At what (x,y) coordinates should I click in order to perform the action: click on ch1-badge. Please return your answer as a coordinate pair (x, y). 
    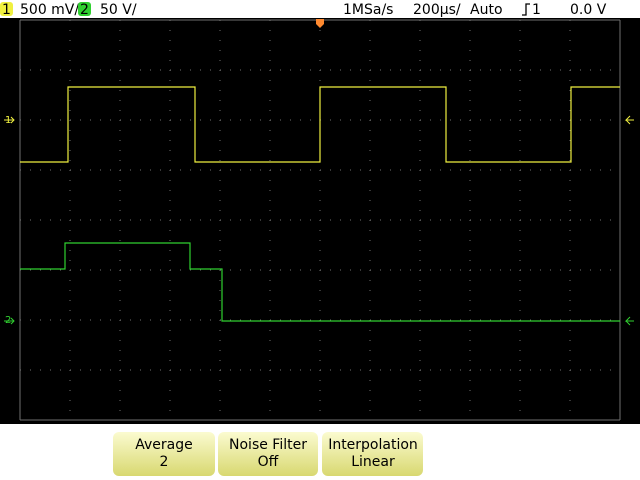
    Looking at the image, I should click on (6, 9).